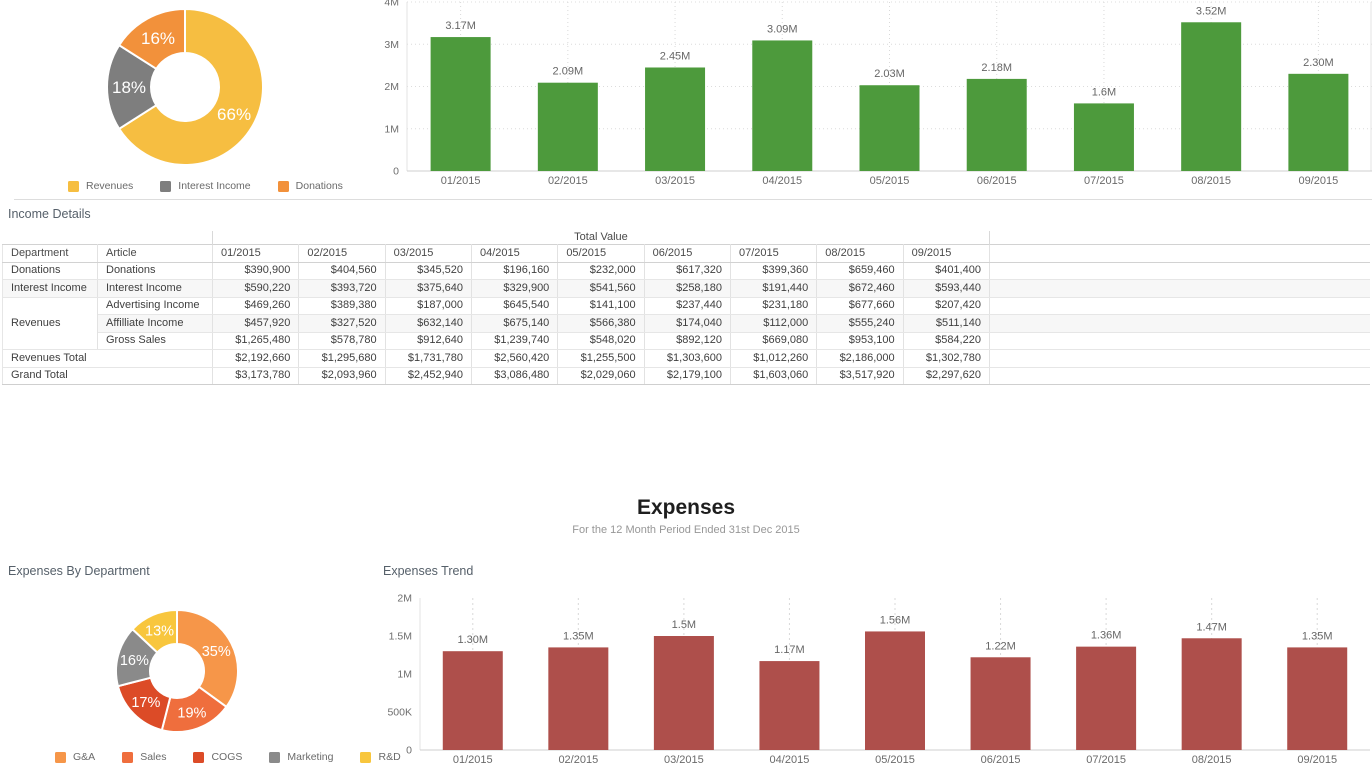 This screenshot has height=772, width=1372. I want to click on slice-percent-label: 66%, so click(234, 114).